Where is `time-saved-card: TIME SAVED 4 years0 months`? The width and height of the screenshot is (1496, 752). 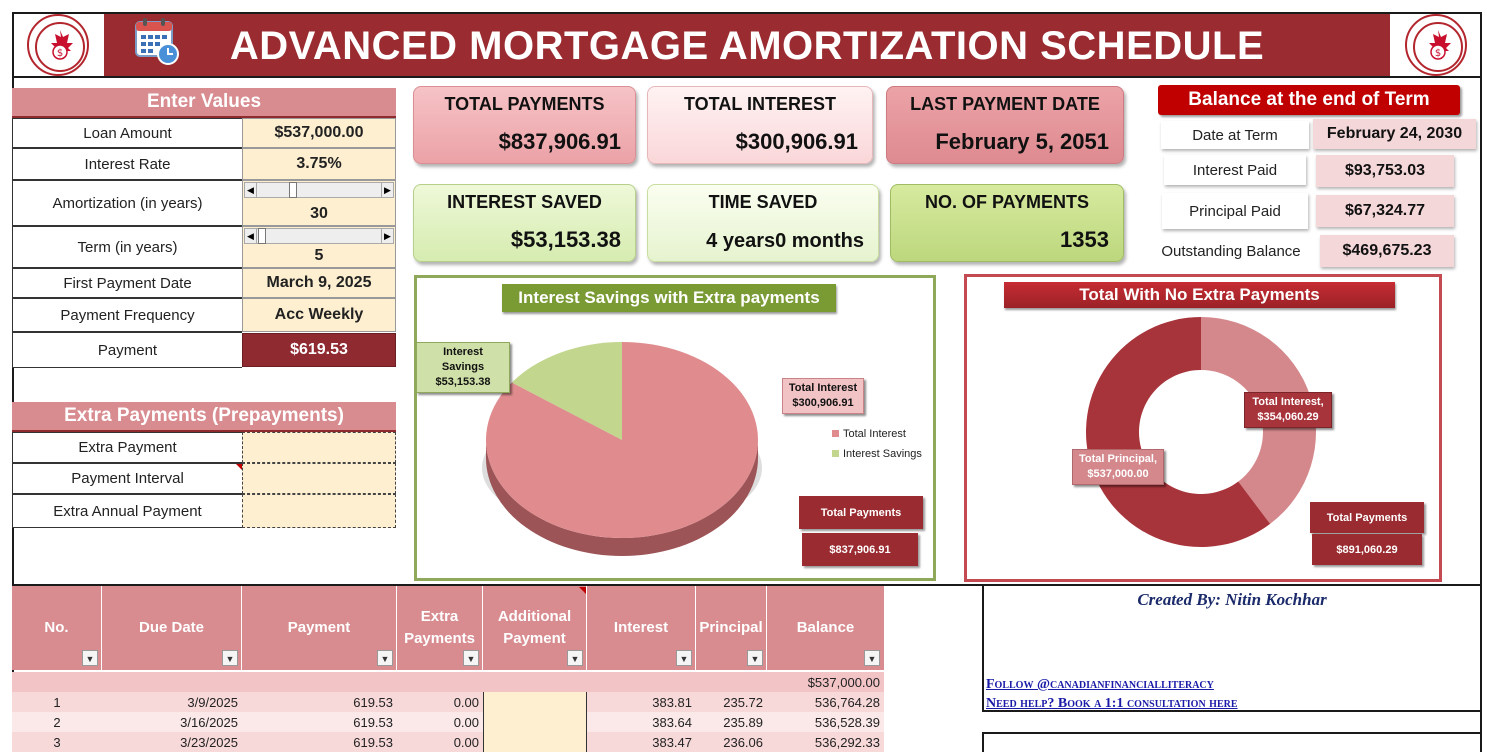
time-saved-card: TIME SAVED 4 years0 months is located at coordinates (763, 223).